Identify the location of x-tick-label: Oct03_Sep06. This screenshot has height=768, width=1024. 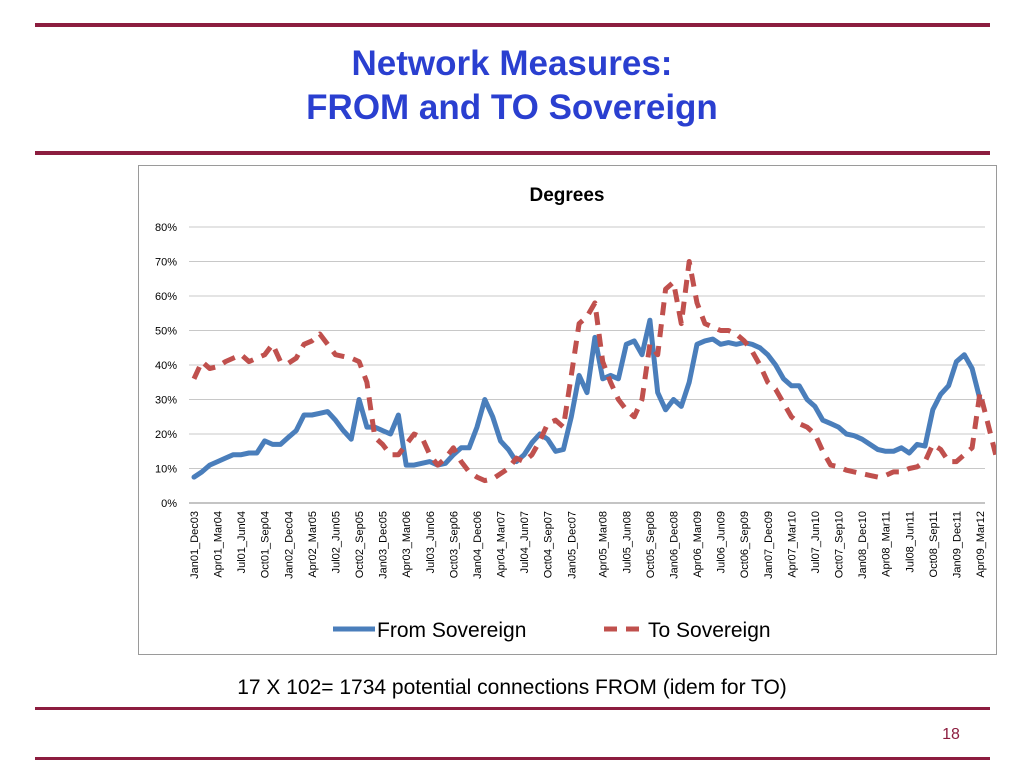
(454, 544).